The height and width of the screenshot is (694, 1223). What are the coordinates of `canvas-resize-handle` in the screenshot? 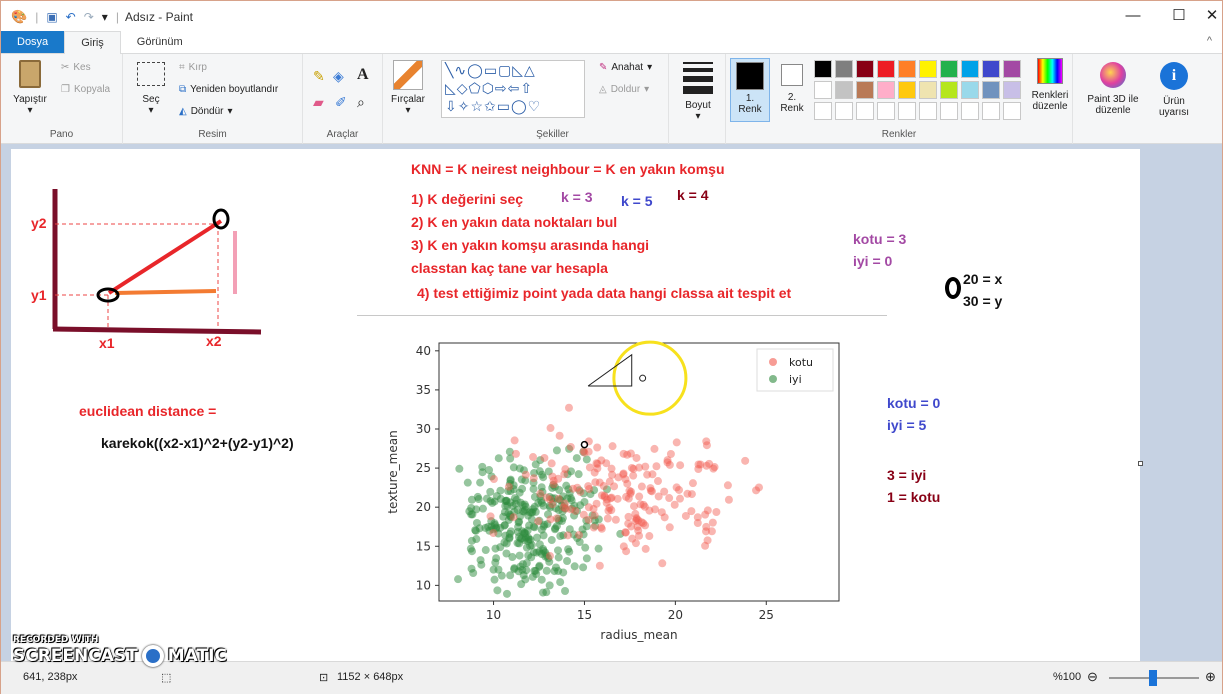 It's located at (1140, 463).